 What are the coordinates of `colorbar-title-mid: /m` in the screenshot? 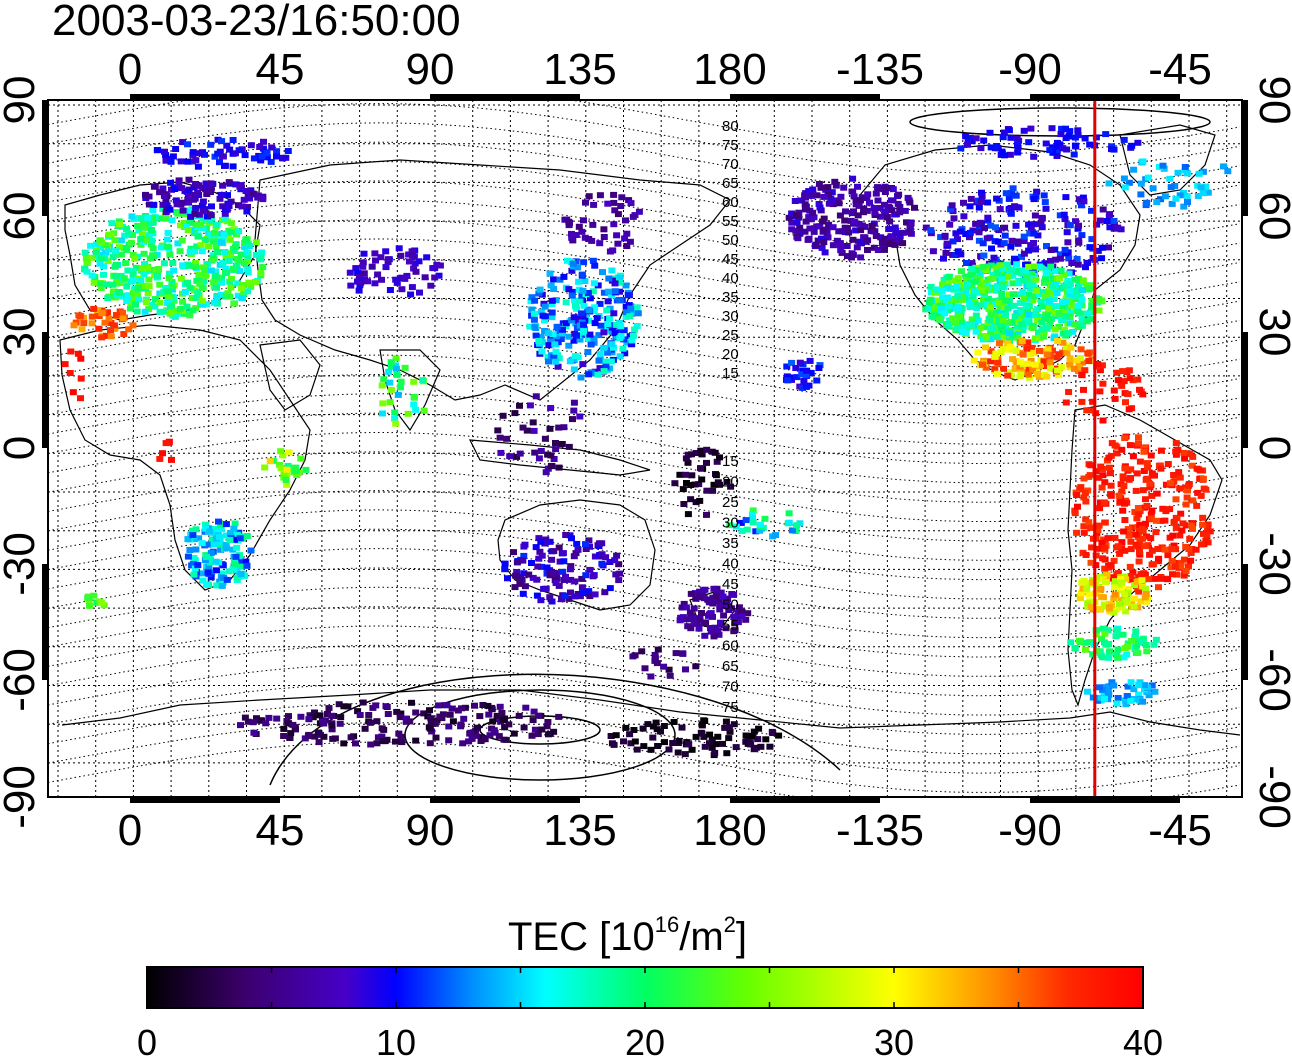 It's located at (701, 937).